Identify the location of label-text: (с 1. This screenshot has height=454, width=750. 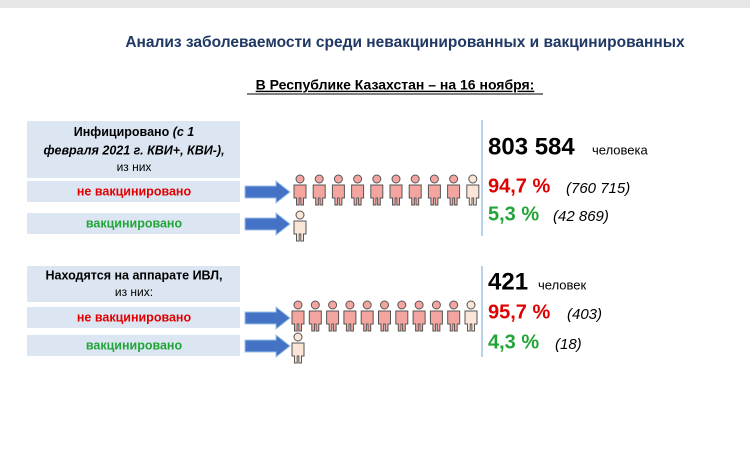
(184, 132).